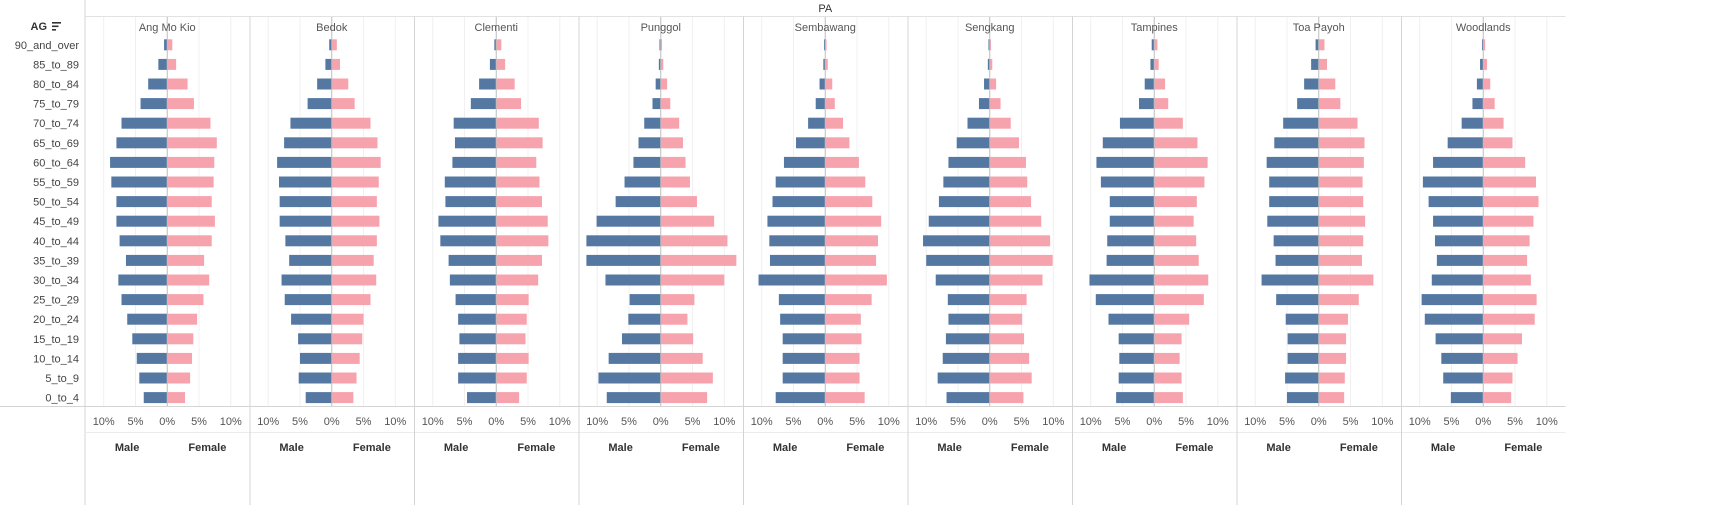 This screenshot has width=1710, height=510. I want to click on age-group-label: 40_to_44, so click(56, 242).